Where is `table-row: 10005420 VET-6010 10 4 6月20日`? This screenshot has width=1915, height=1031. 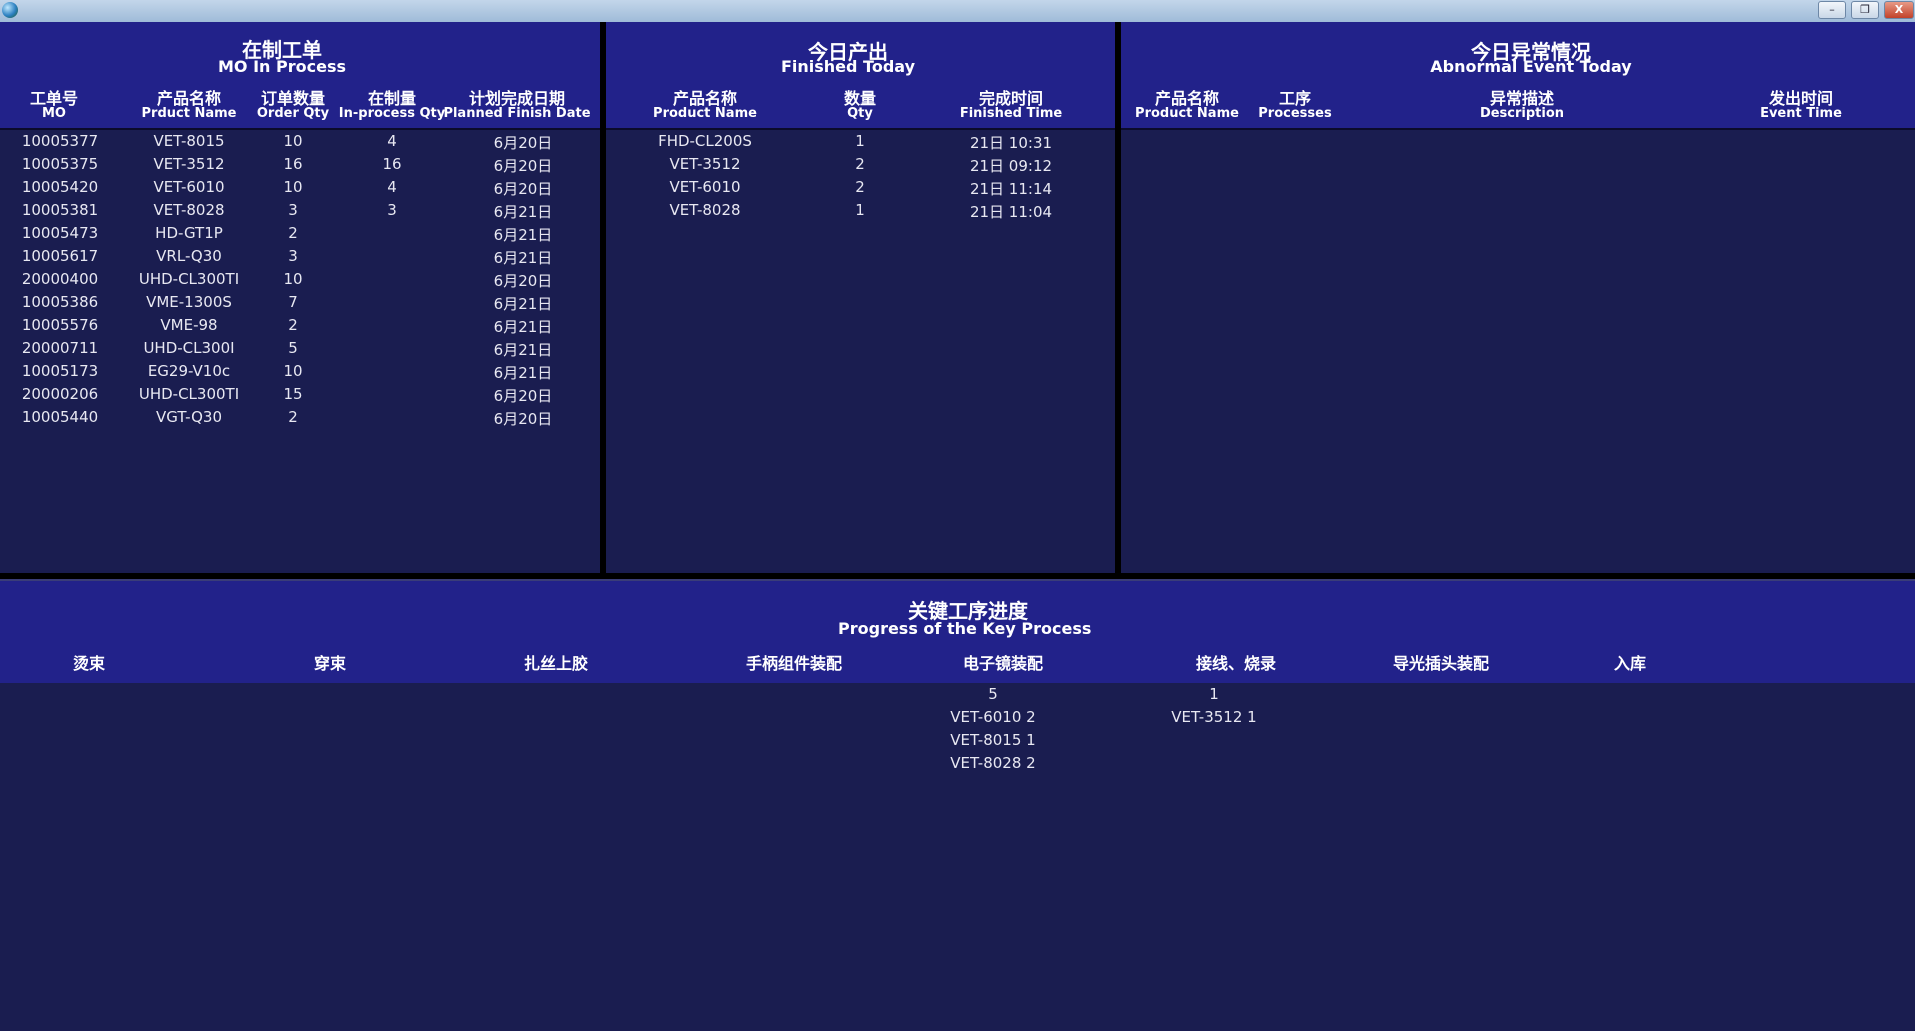 table-row: 10005420 VET-6010 10 4 6月20日 is located at coordinates (300, 189).